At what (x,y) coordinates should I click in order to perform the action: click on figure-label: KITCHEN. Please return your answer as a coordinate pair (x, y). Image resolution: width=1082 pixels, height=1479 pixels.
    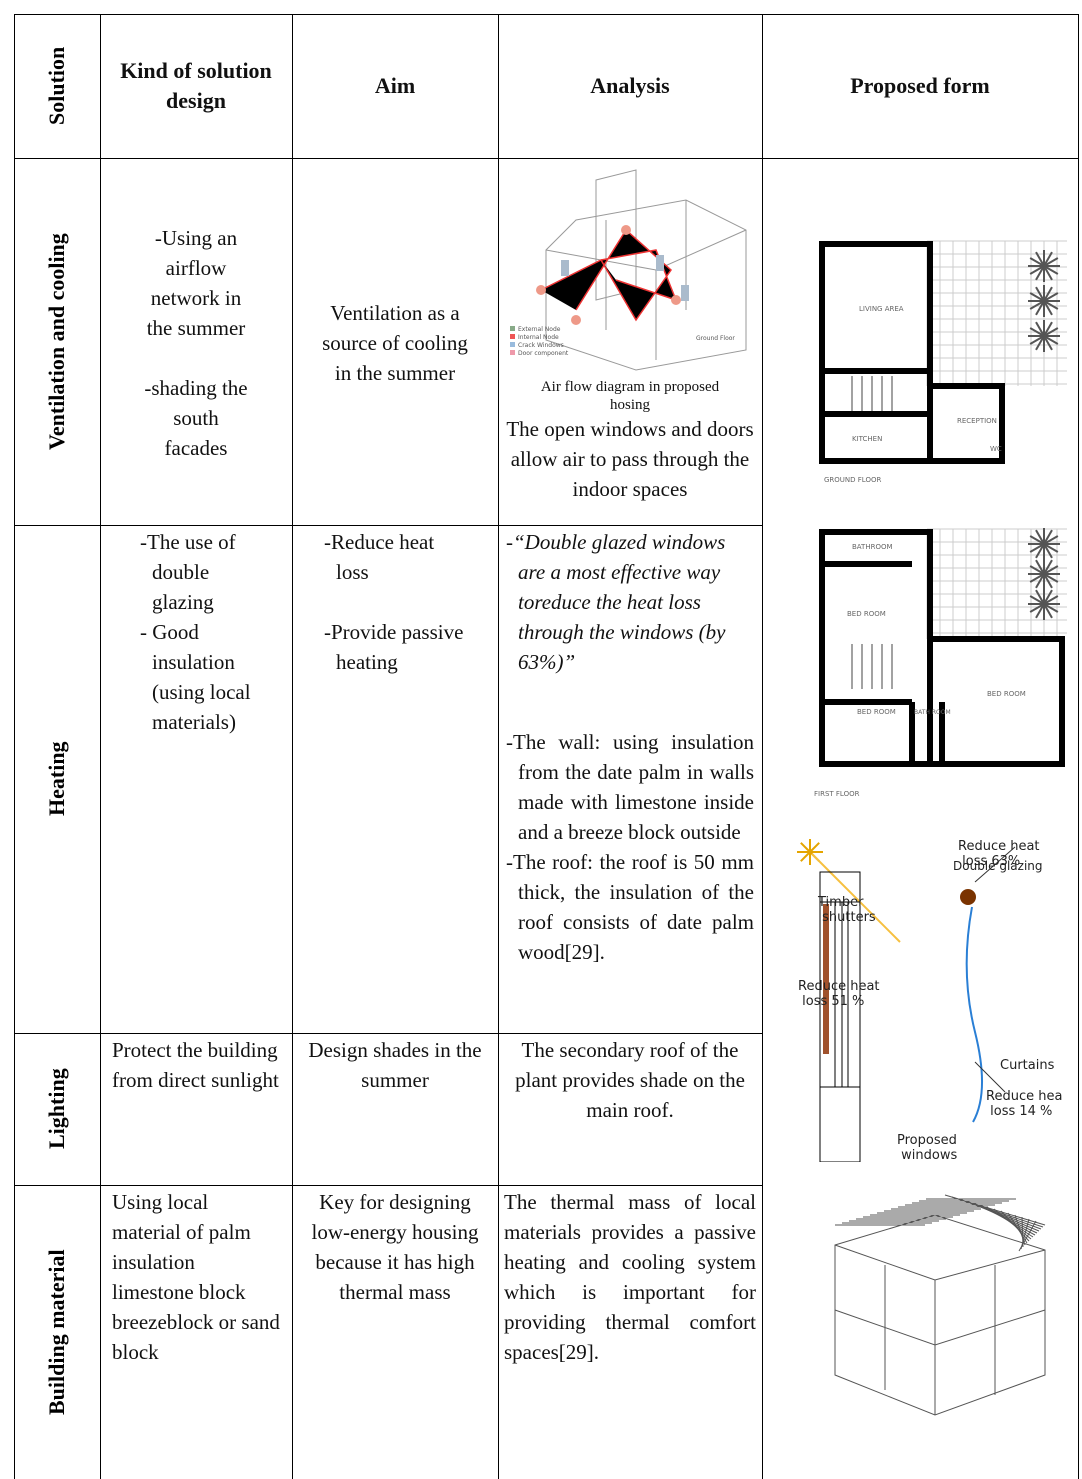
    Looking at the image, I should click on (867, 439).